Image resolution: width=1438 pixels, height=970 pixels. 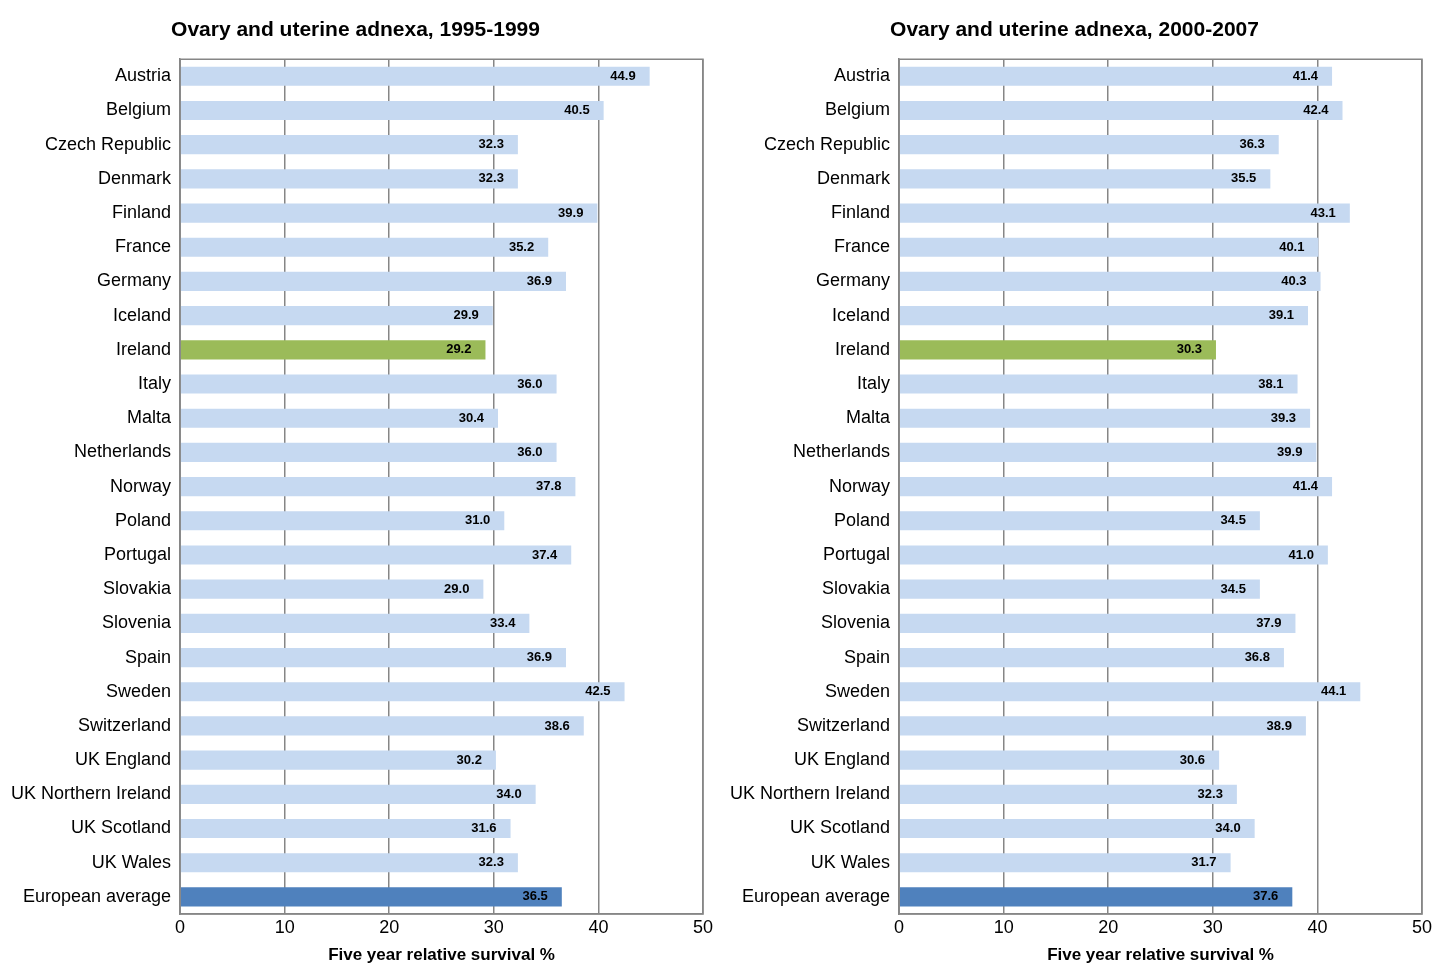 I want to click on y-tick-label: Norway, so click(x=860, y=485).